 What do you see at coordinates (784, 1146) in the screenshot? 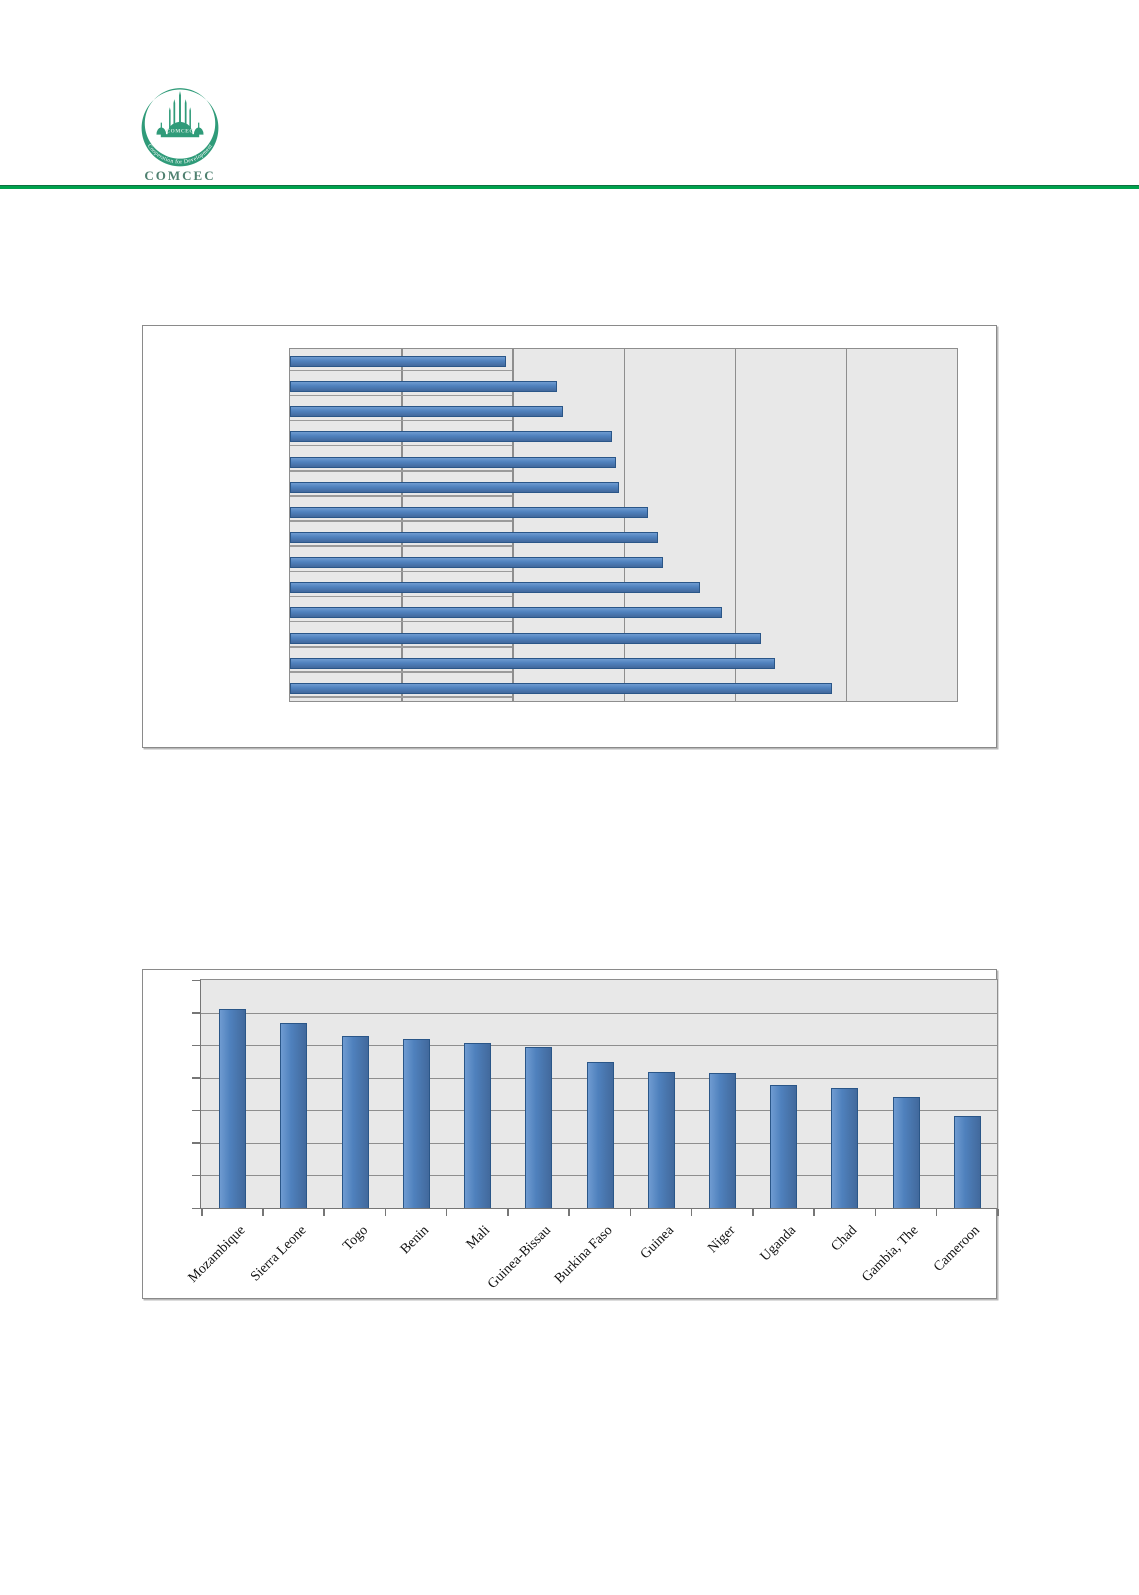
I see `vbar-uganda` at bounding box center [784, 1146].